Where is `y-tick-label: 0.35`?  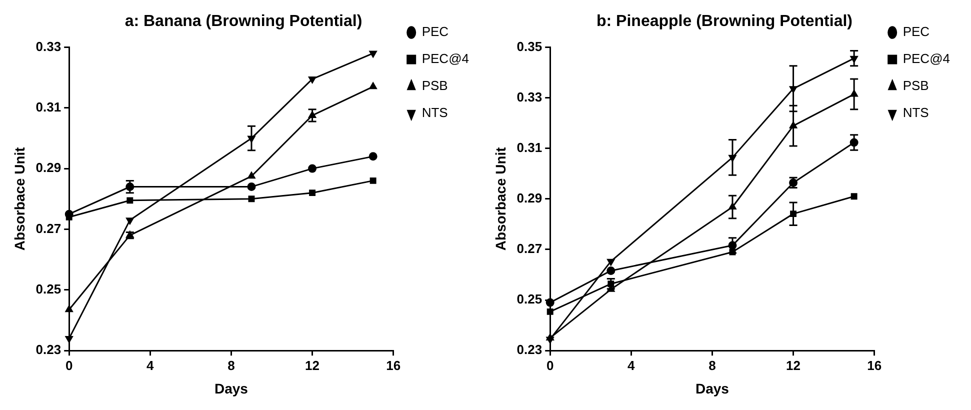 y-tick-label: 0.35 is located at coordinates (529, 46).